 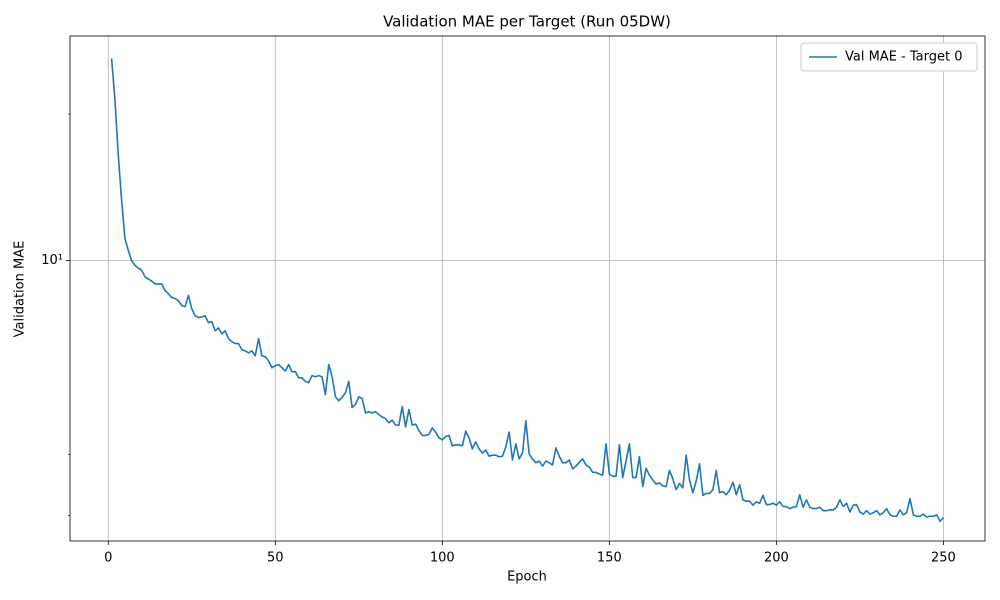 I want to click on x-tick-label: 100, so click(x=442, y=558).